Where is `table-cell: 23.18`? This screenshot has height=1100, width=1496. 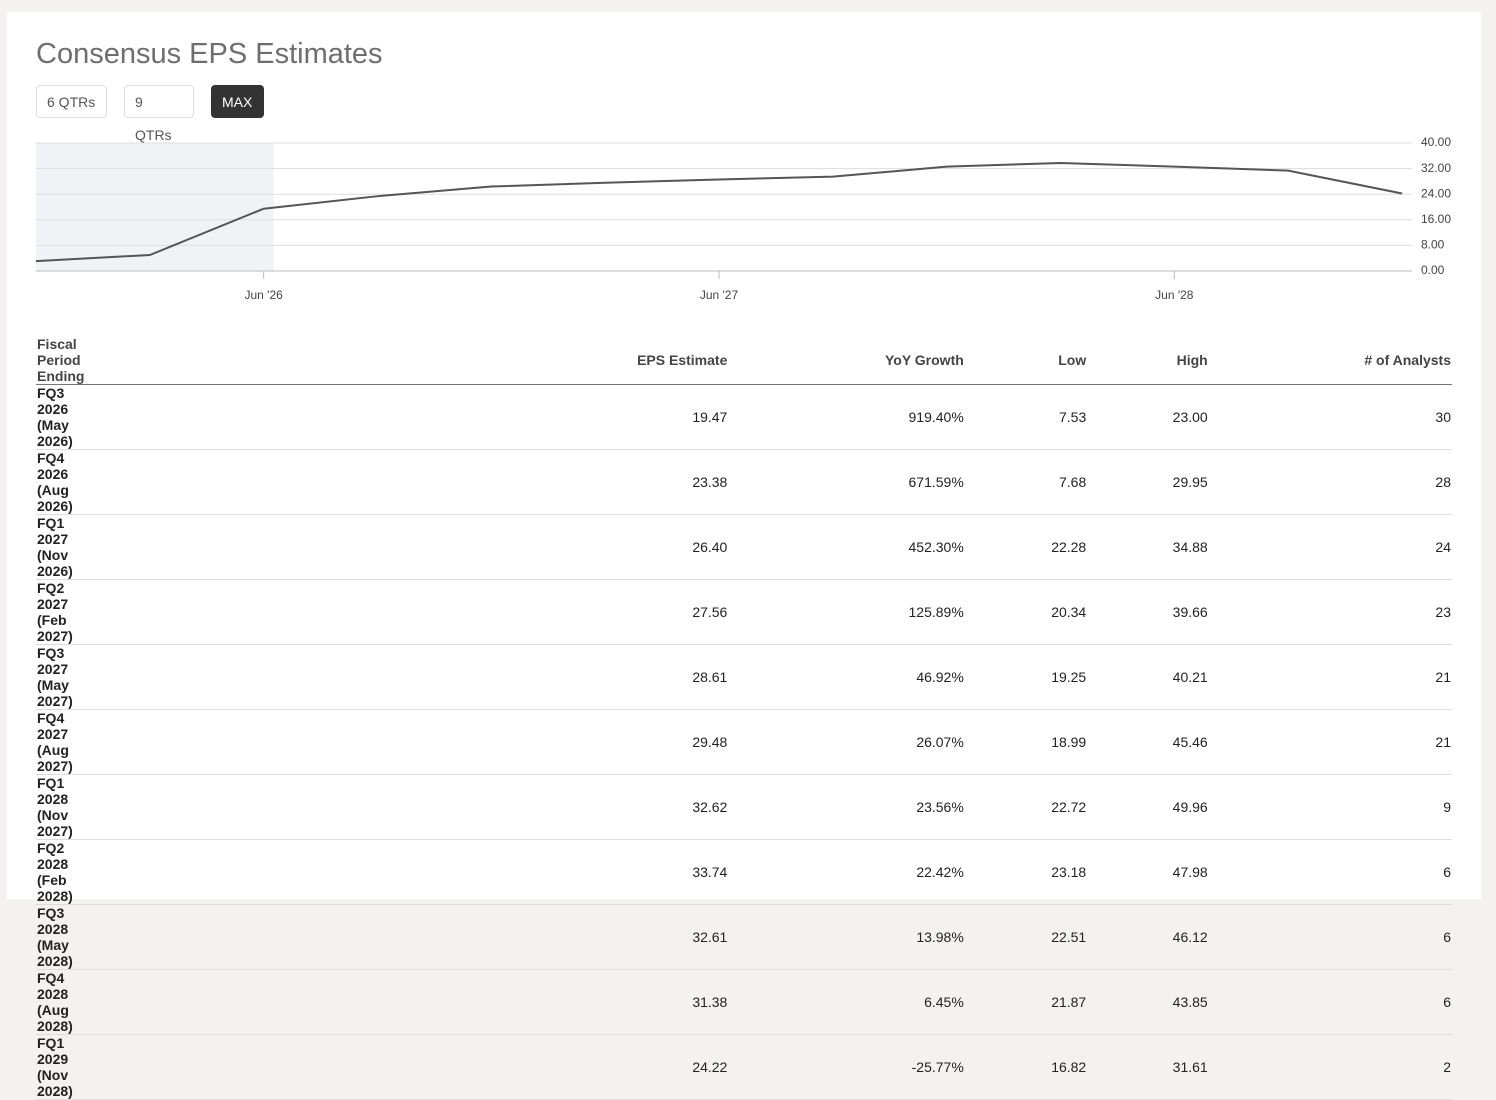 table-cell: 23.18 is located at coordinates (1026, 872).